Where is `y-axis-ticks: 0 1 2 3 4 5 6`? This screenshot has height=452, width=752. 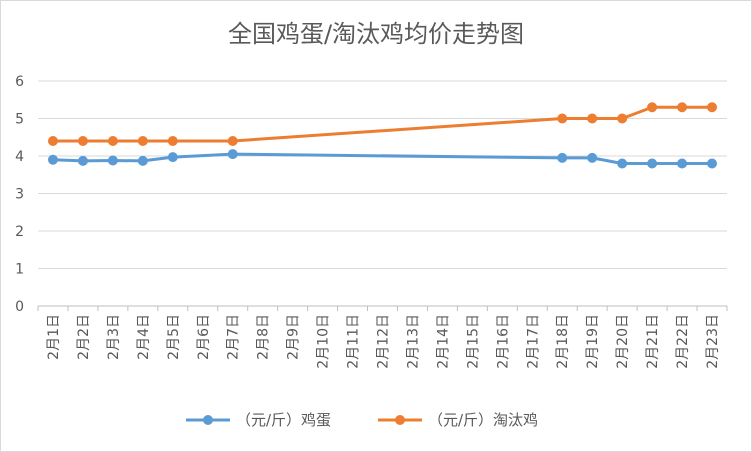
y-axis-ticks: 0 1 2 3 4 5 6 is located at coordinates (19, 194).